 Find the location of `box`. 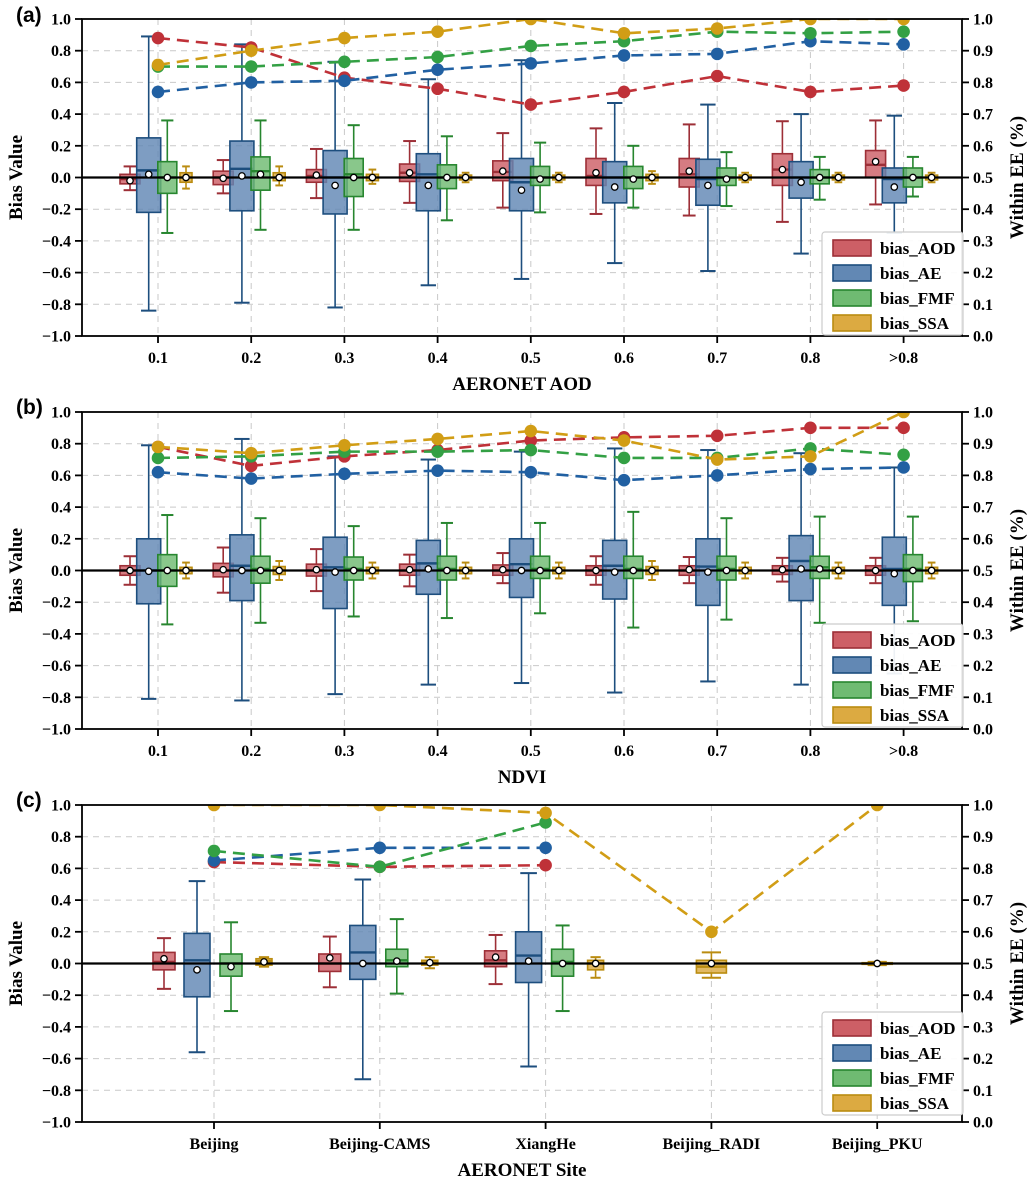

box is located at coordinates (197, 965).